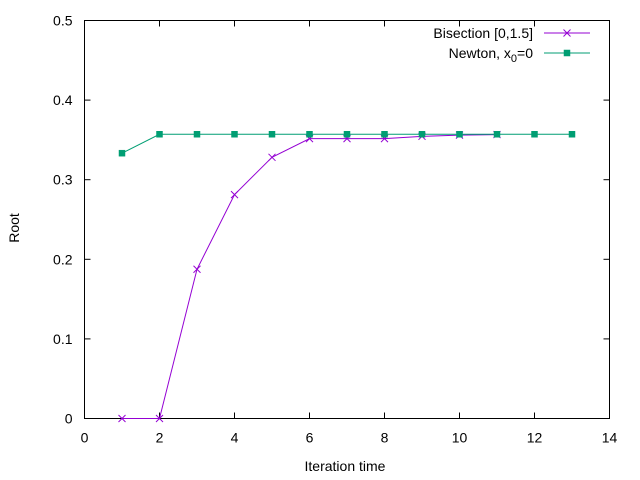 The image size is (640, 480). Describe the element at coordinates (535, 438) in the screenshot. I see `x-tick-label: 12` at that location.